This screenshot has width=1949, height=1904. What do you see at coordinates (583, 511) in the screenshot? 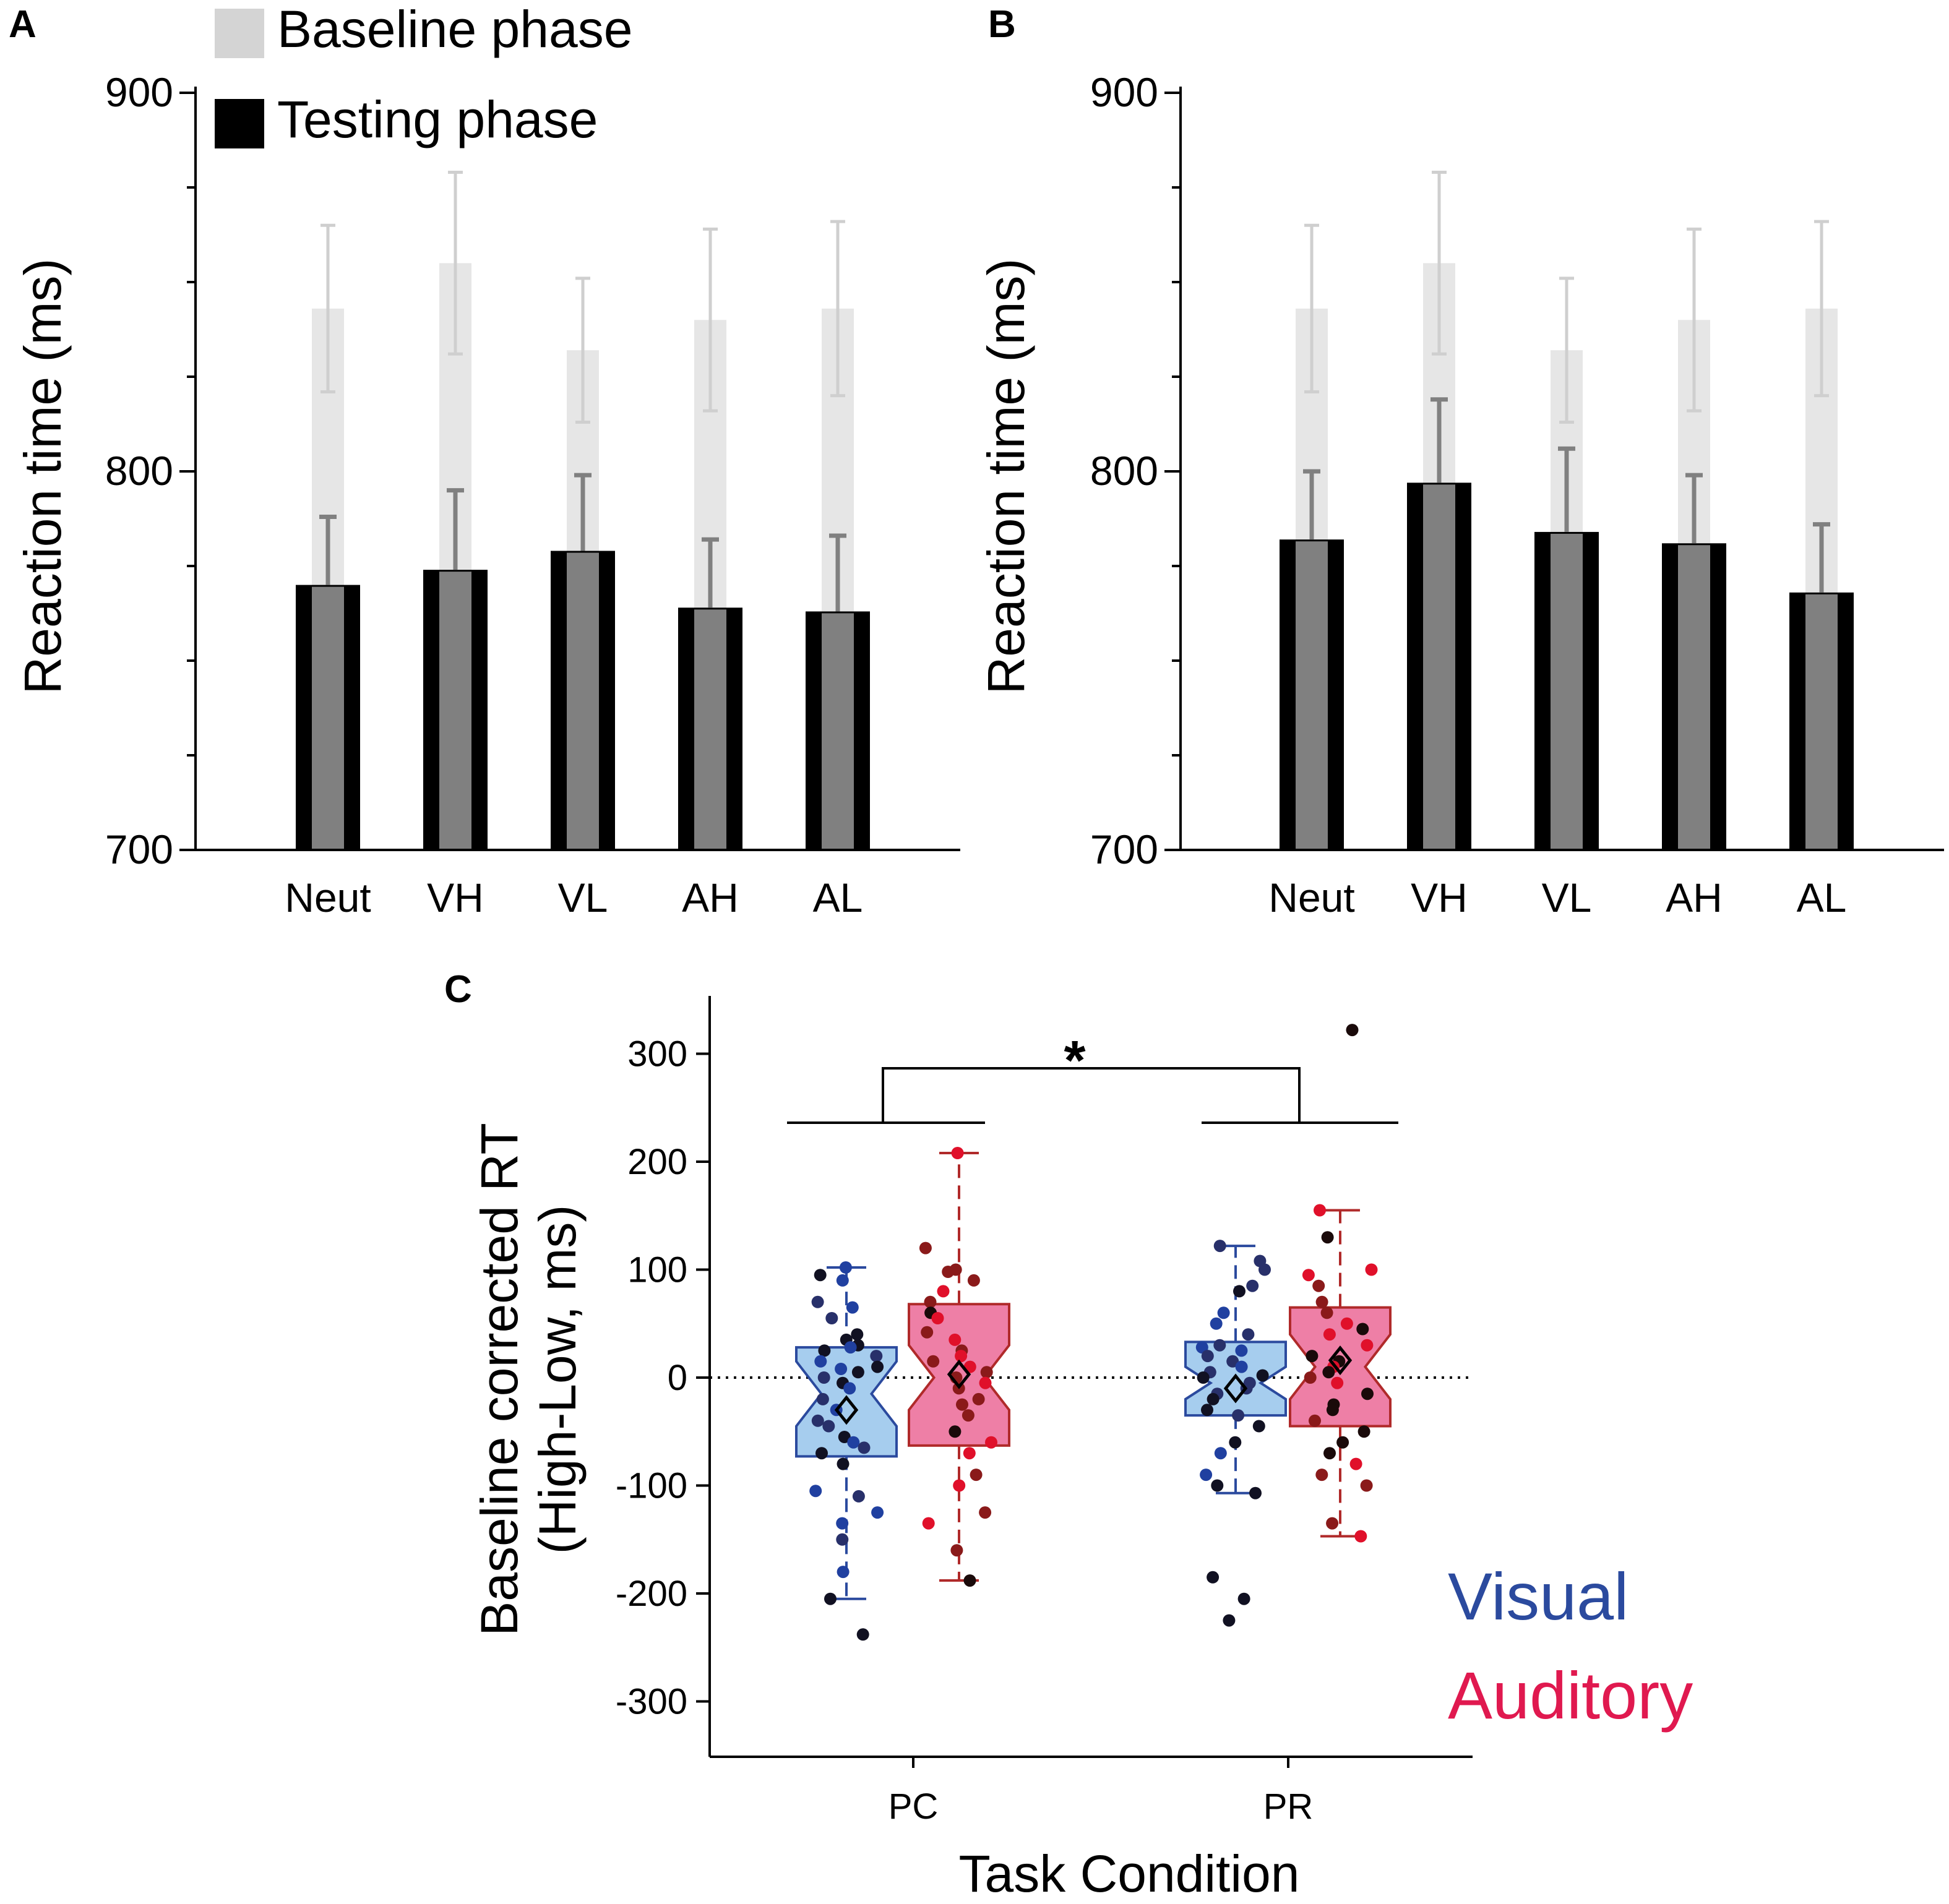
I see `bars-a` at bounding box center [583, 511].